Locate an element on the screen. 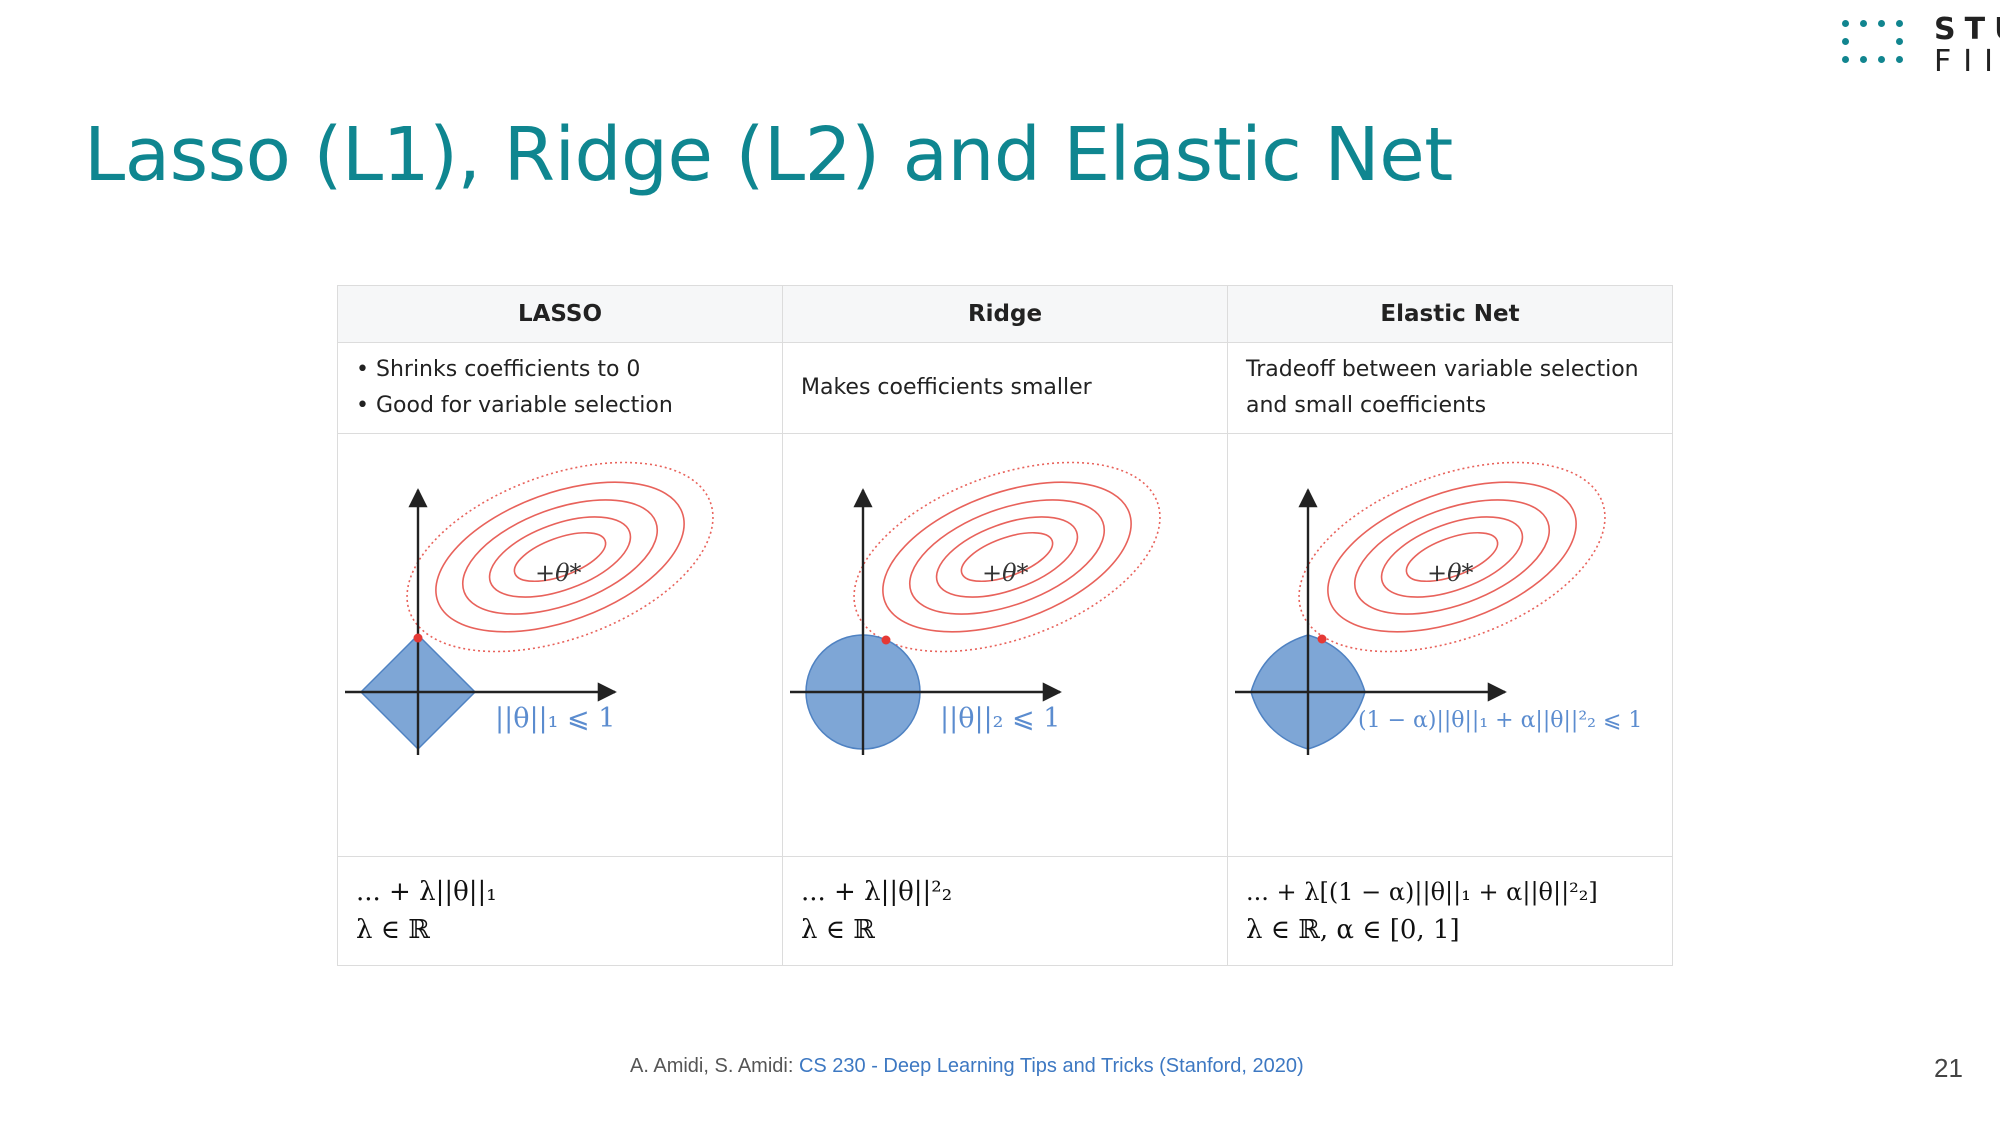  ridge-description: Makes coefficients smaller is located at coordinates (1005, 388).